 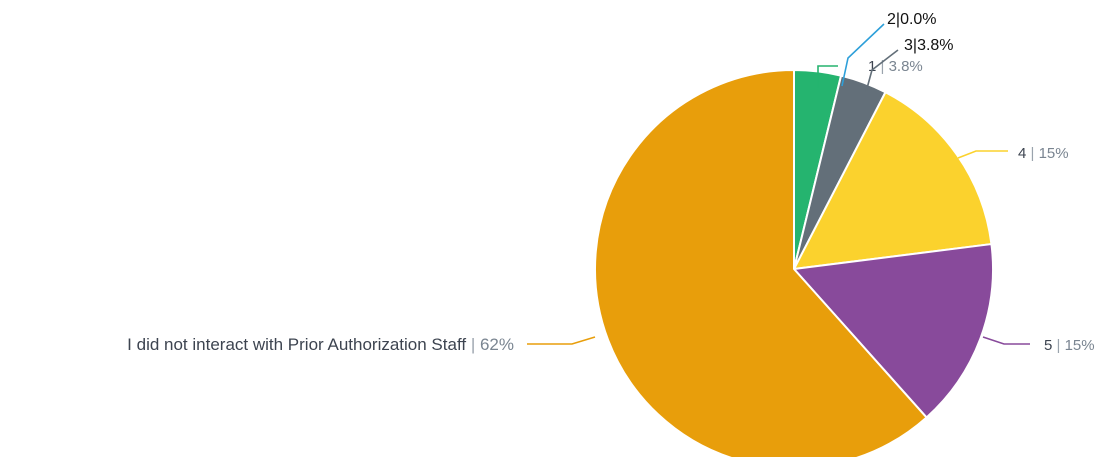 What do you see at coordinates (912, 19) in the screenshot?
I see `slice-label-2: 2|0.0%` at bounding box center [912, 19].